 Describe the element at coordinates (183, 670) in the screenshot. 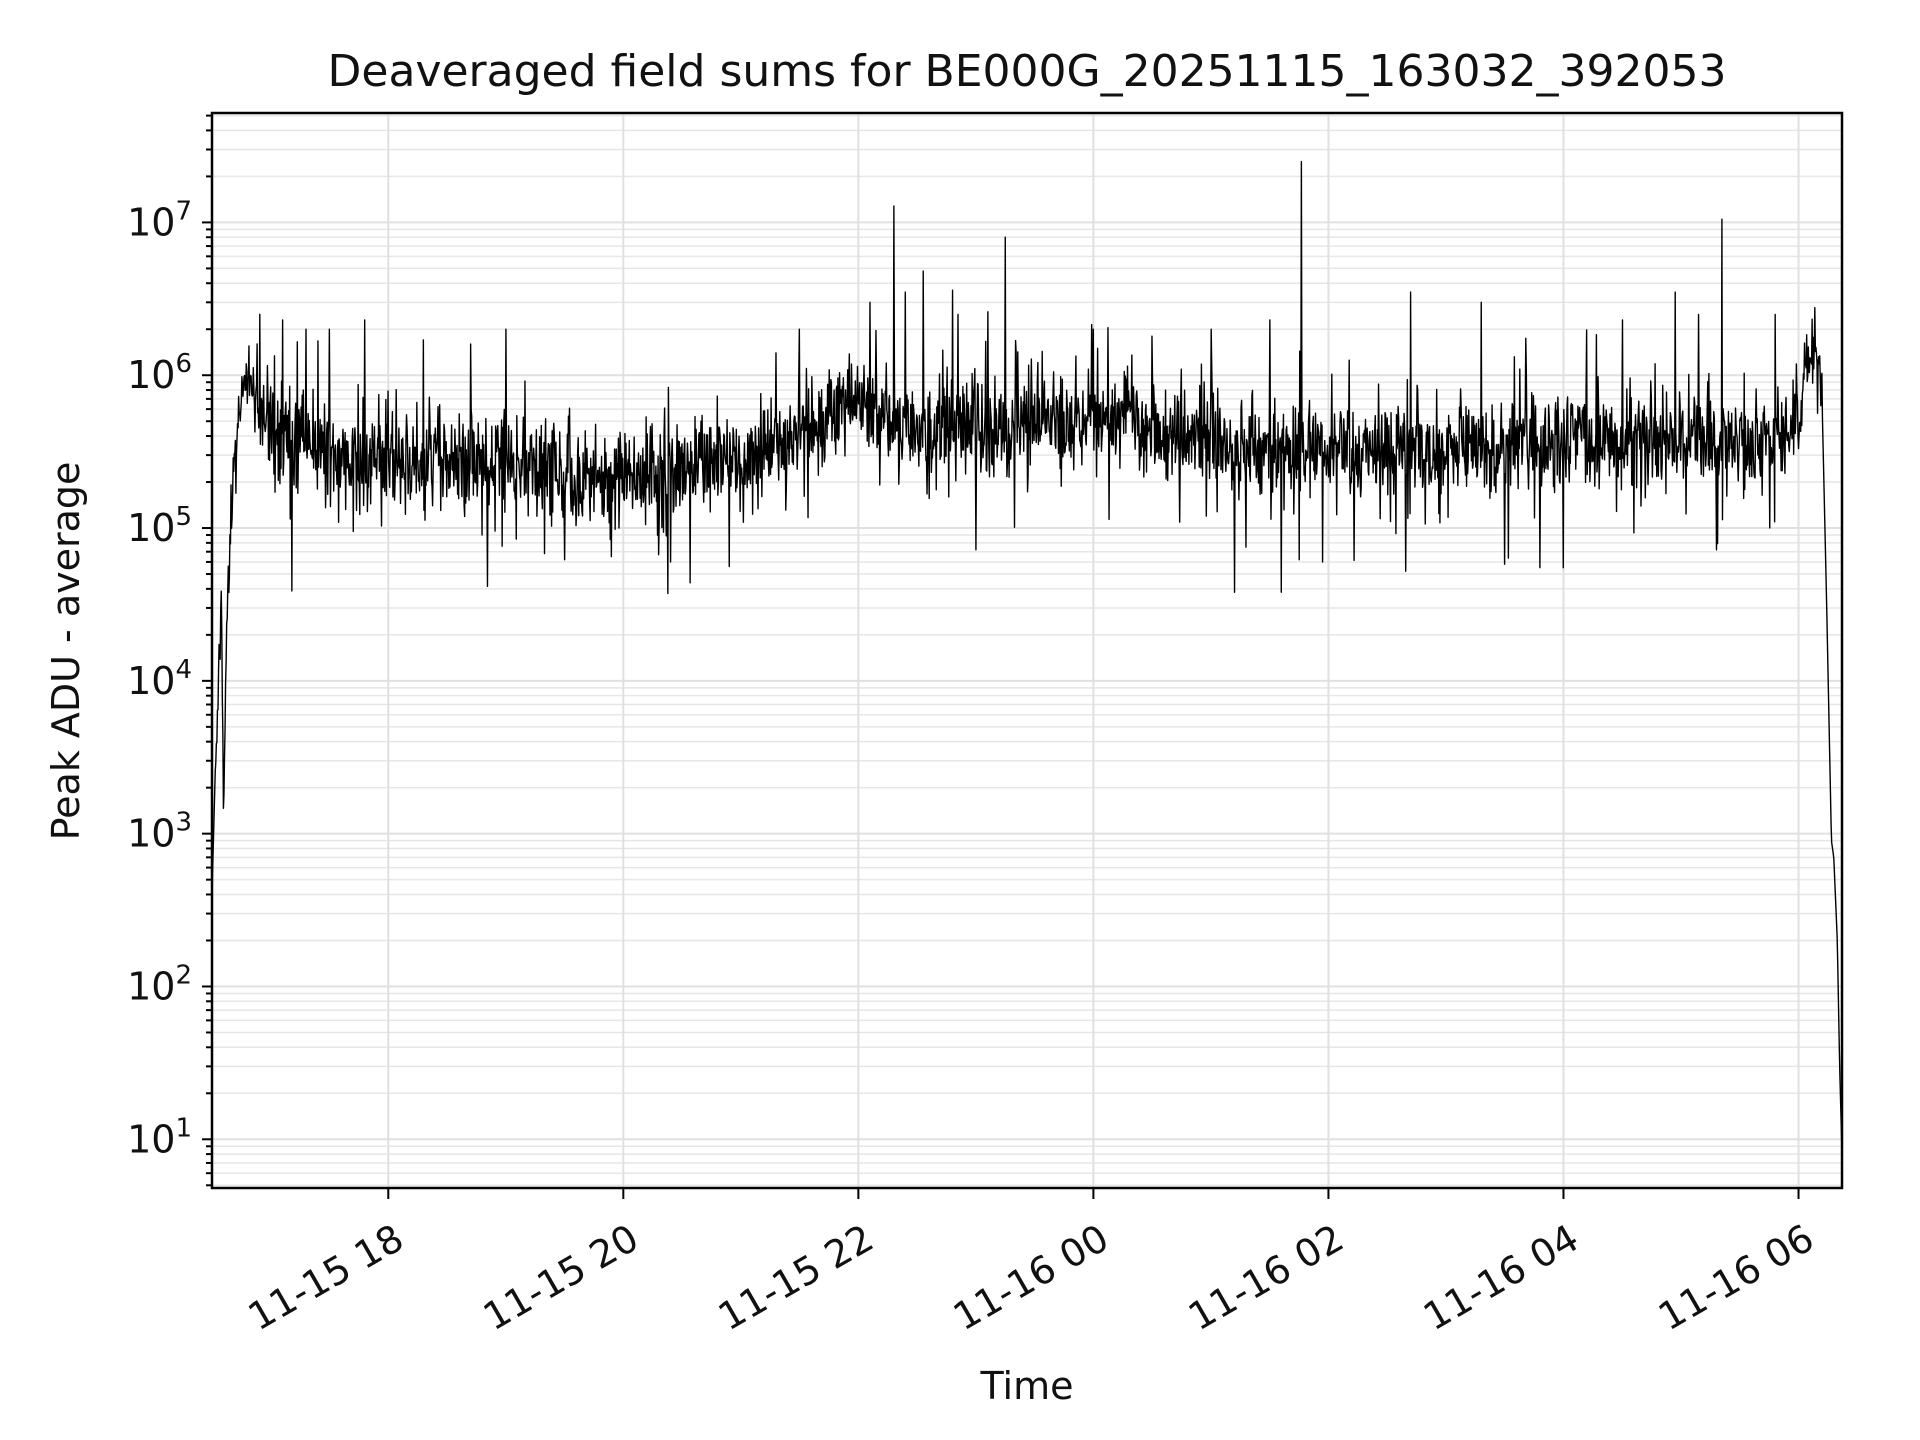

I see `y-tick-label-exponent: 4` at that location.